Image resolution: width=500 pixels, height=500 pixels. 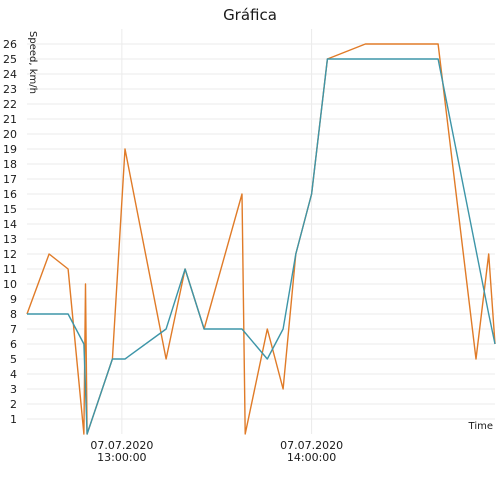 What do you see at coordinates (10, 74) in the screenshot?
I see `y-tick-label: 24` at bounding box center [10, 74].